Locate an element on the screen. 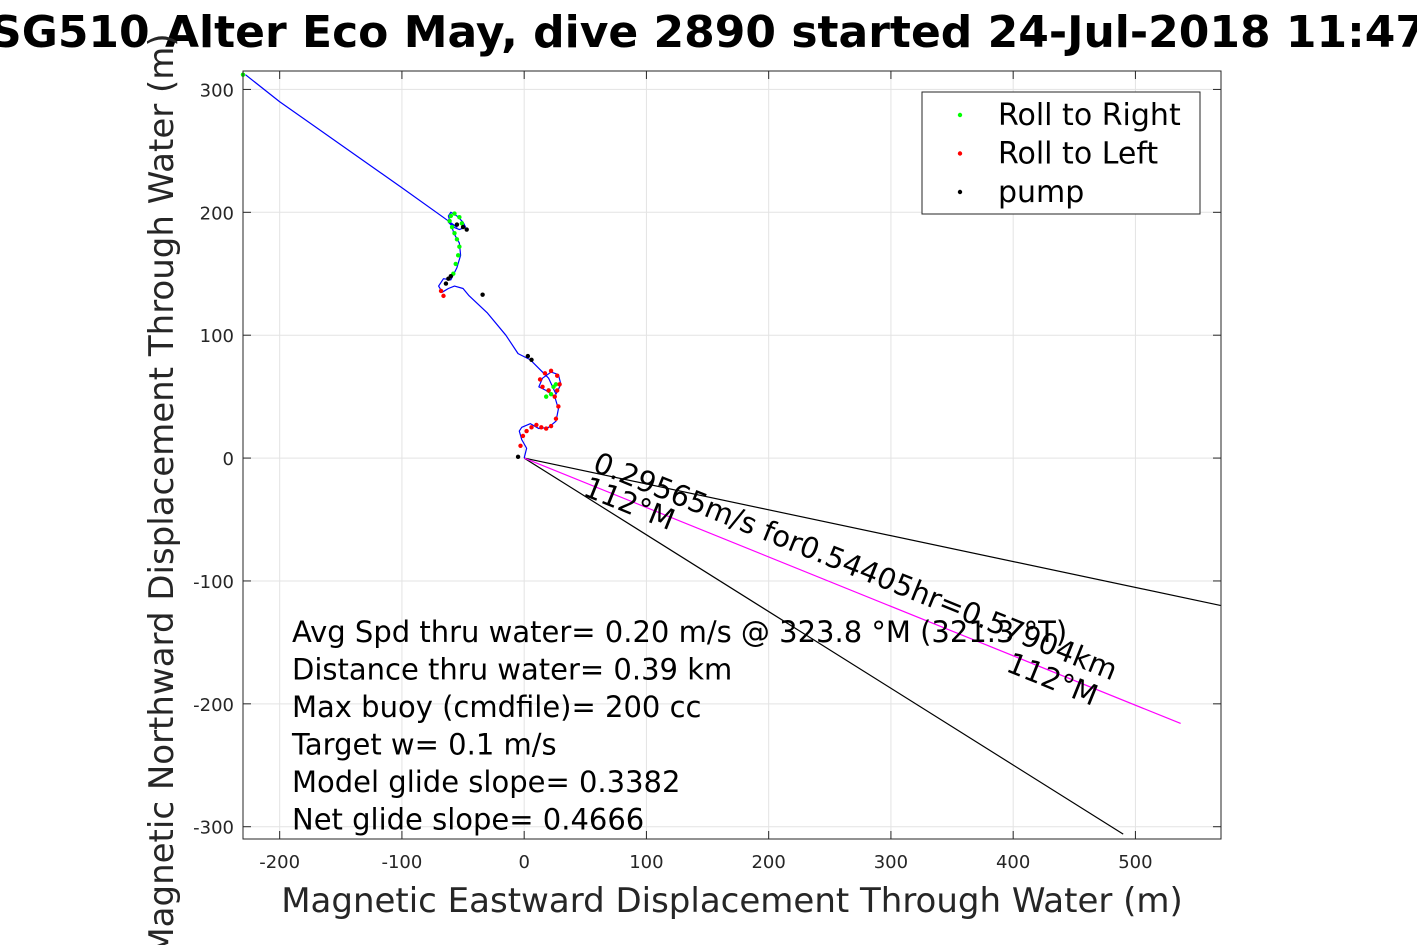 The height and width of the screenshot is (945, 1417). legend-label: Roll to Left is located at coordinates (1078, 154).